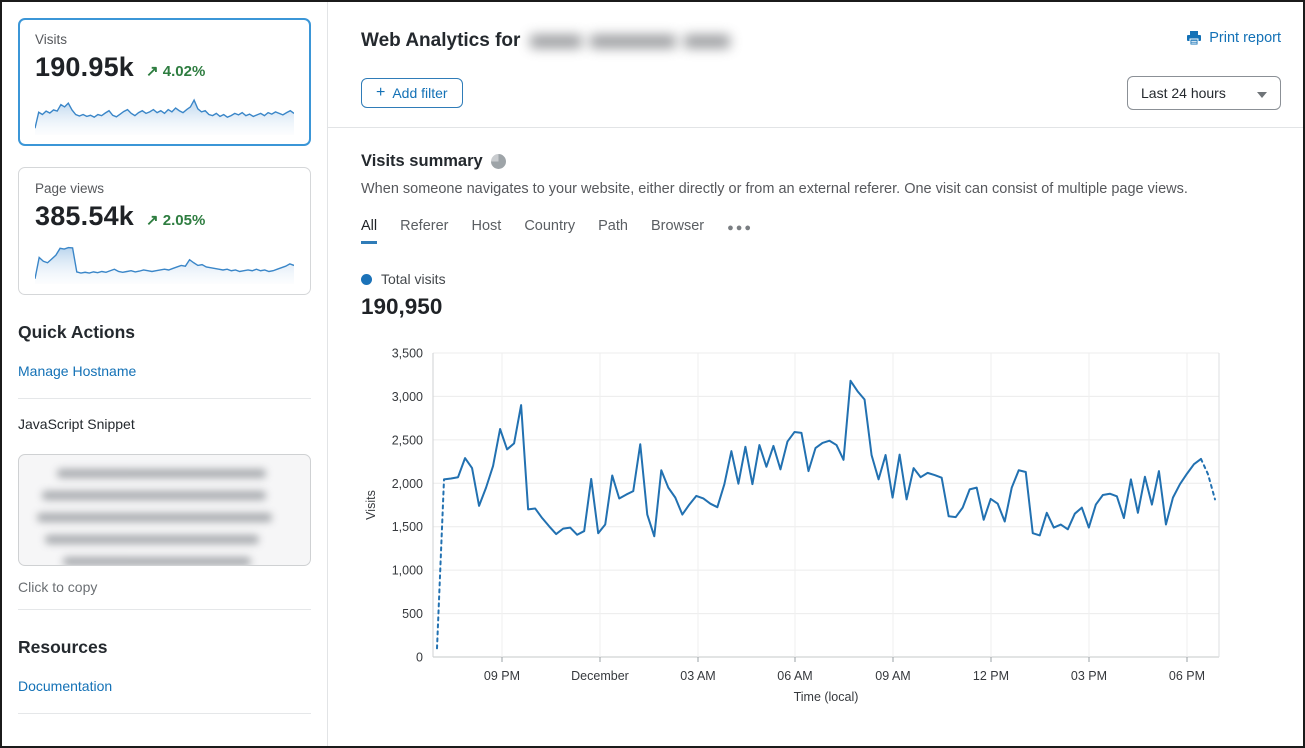 This screenshot has width=1305, height=748. Describe the element at coordinates (371, 505) in the screenshot. I see `svg-text: Visits` at that location.